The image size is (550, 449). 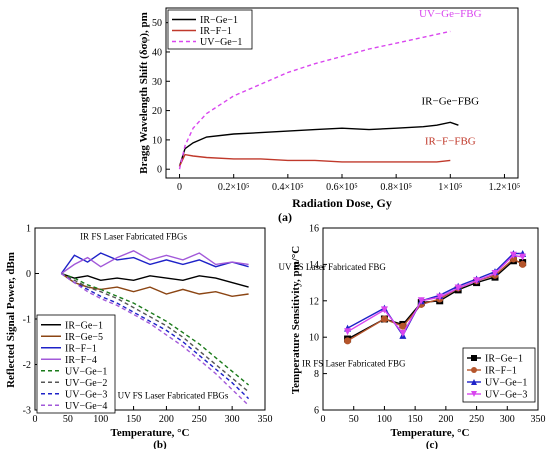 I want to click on x-axis-label-a: Radiation Dose, Gy, so click(x=342, y=203).